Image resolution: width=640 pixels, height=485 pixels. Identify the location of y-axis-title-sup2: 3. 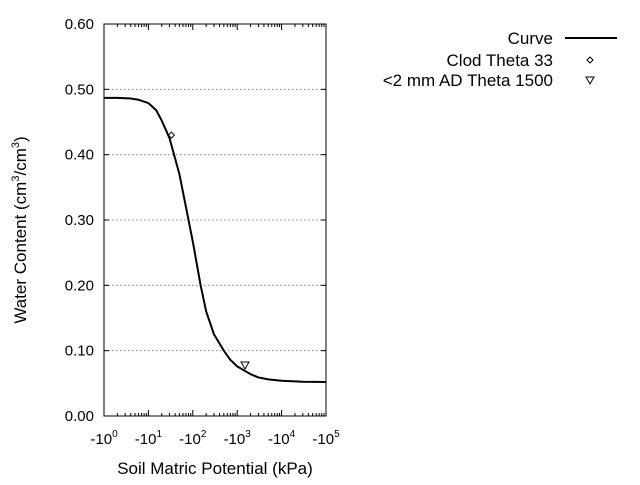
(16, 145).